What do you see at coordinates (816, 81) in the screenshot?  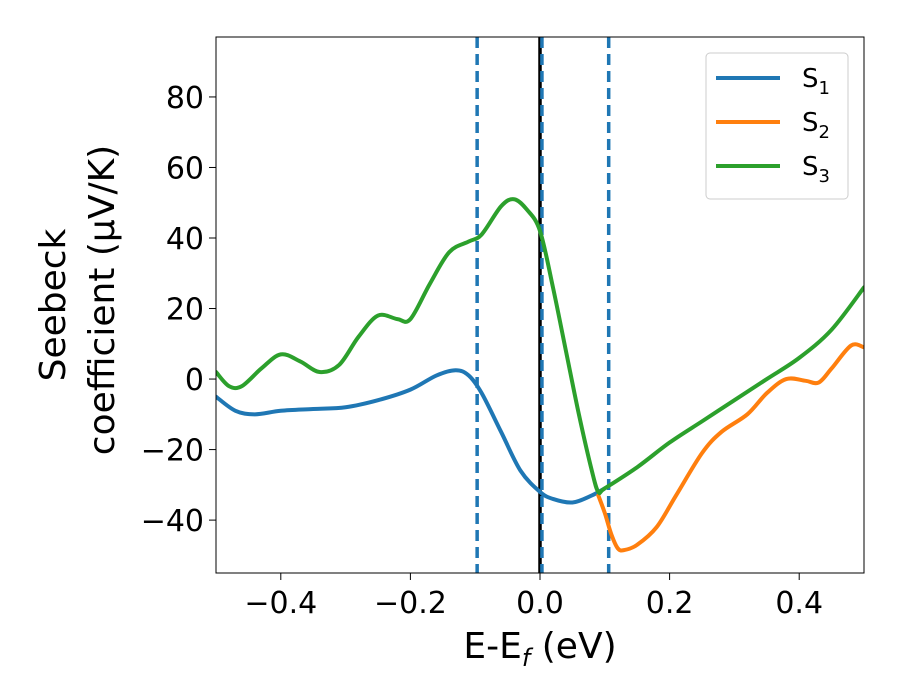 I see `legend-label-s1: S1` at bounding box center [816, 81].